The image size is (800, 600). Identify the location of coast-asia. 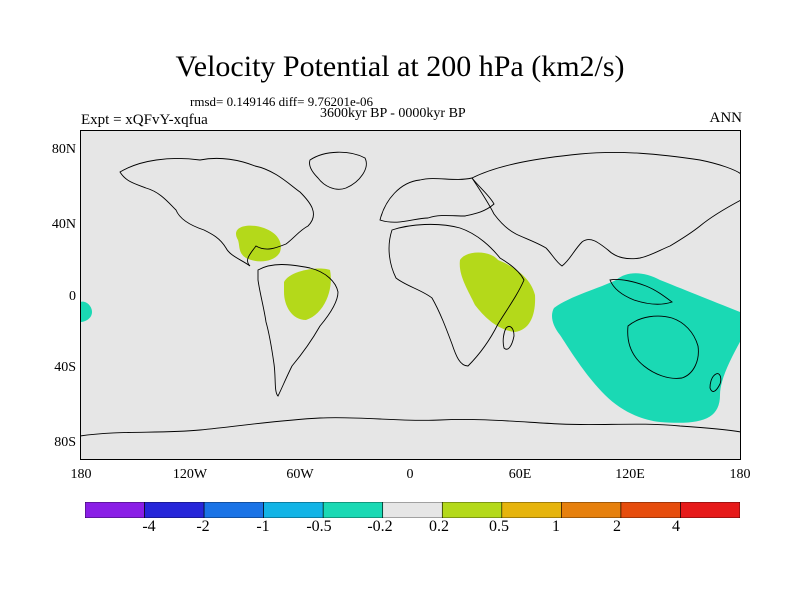
(606, 209).